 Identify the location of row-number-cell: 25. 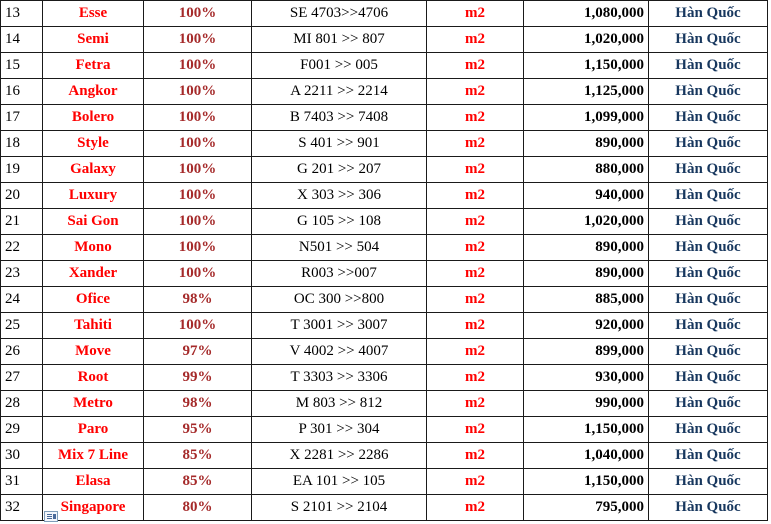
(21, 325).